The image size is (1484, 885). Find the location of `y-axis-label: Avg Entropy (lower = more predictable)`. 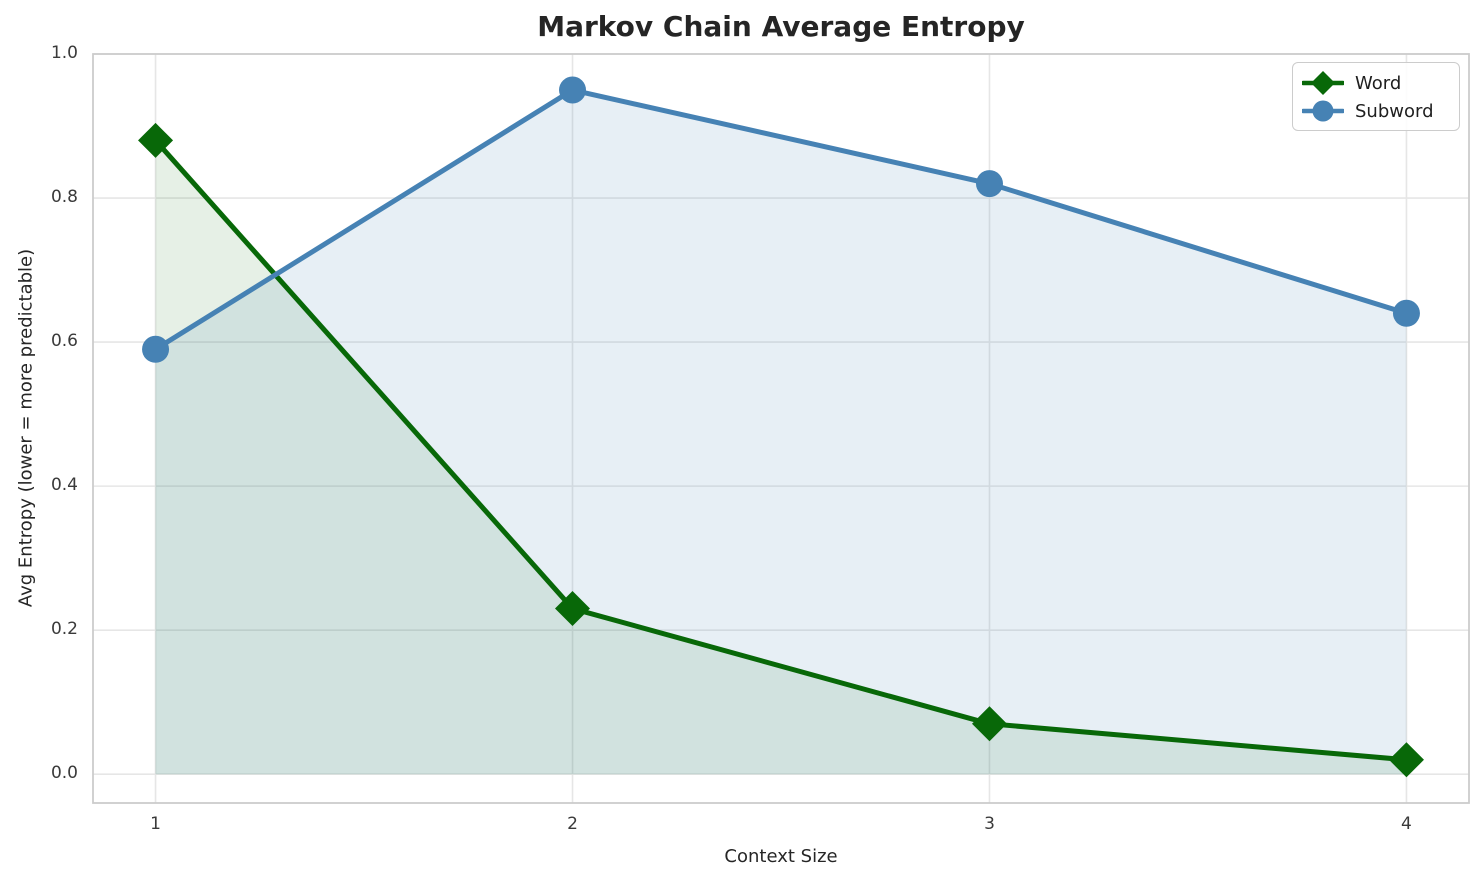

y-axis-label: Avg Entropy (lower = more predictable) is located at coordinates (26, 428).